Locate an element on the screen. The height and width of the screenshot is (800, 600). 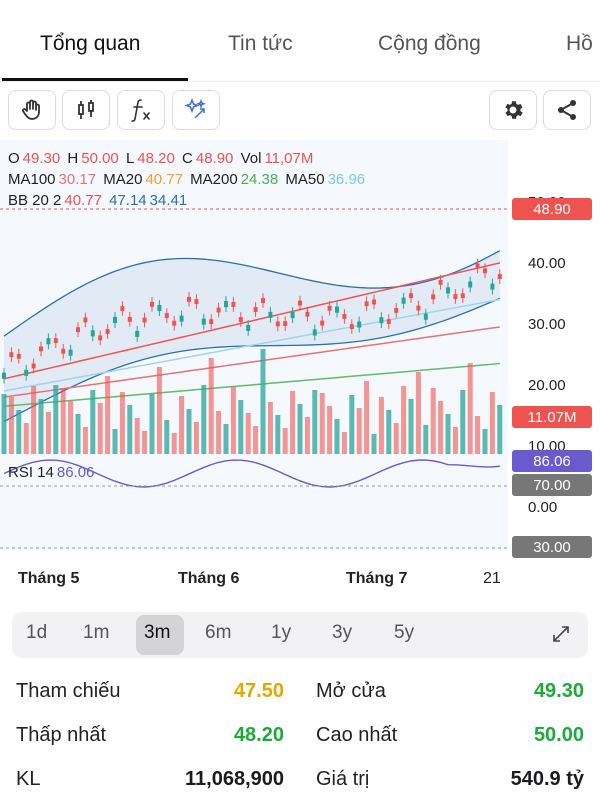
range-3m: 3m is located at coordinates (157, 632).